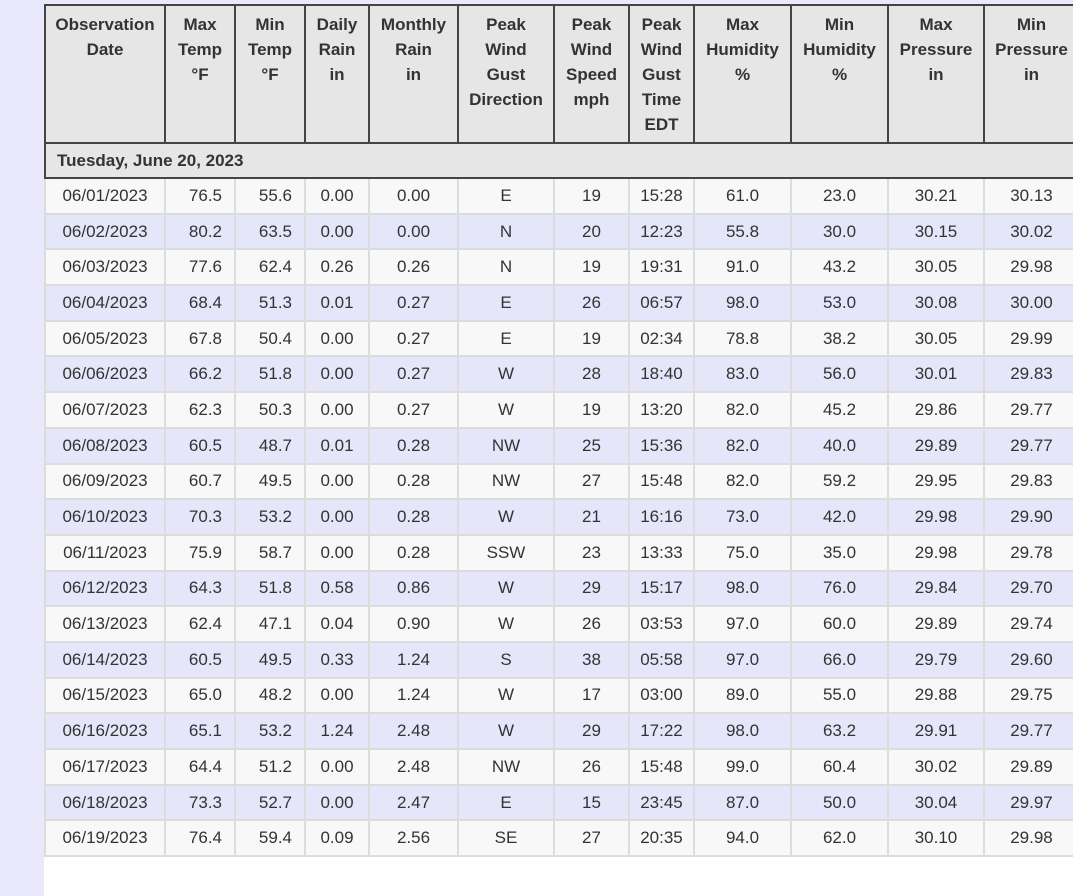 The height and width of the screenshot is (896, 1073). What do you see at coordinates (200, 731) in the screenshot?
I see `cell: 65.1` at bounding box center [200, 731].